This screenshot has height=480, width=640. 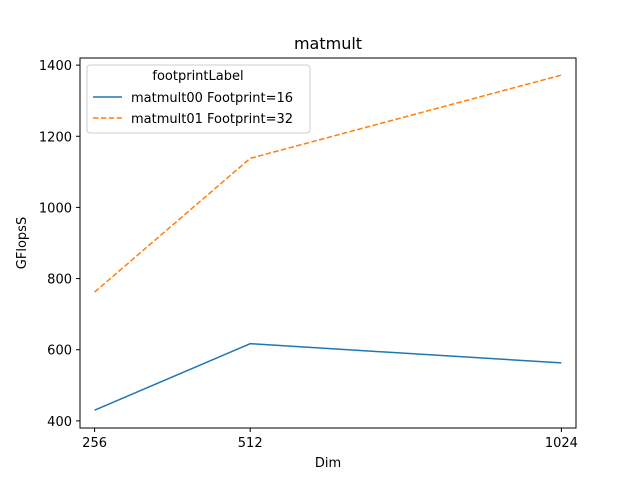 I want to click on y-tick-label: 1000, so click(x=55, y=208).